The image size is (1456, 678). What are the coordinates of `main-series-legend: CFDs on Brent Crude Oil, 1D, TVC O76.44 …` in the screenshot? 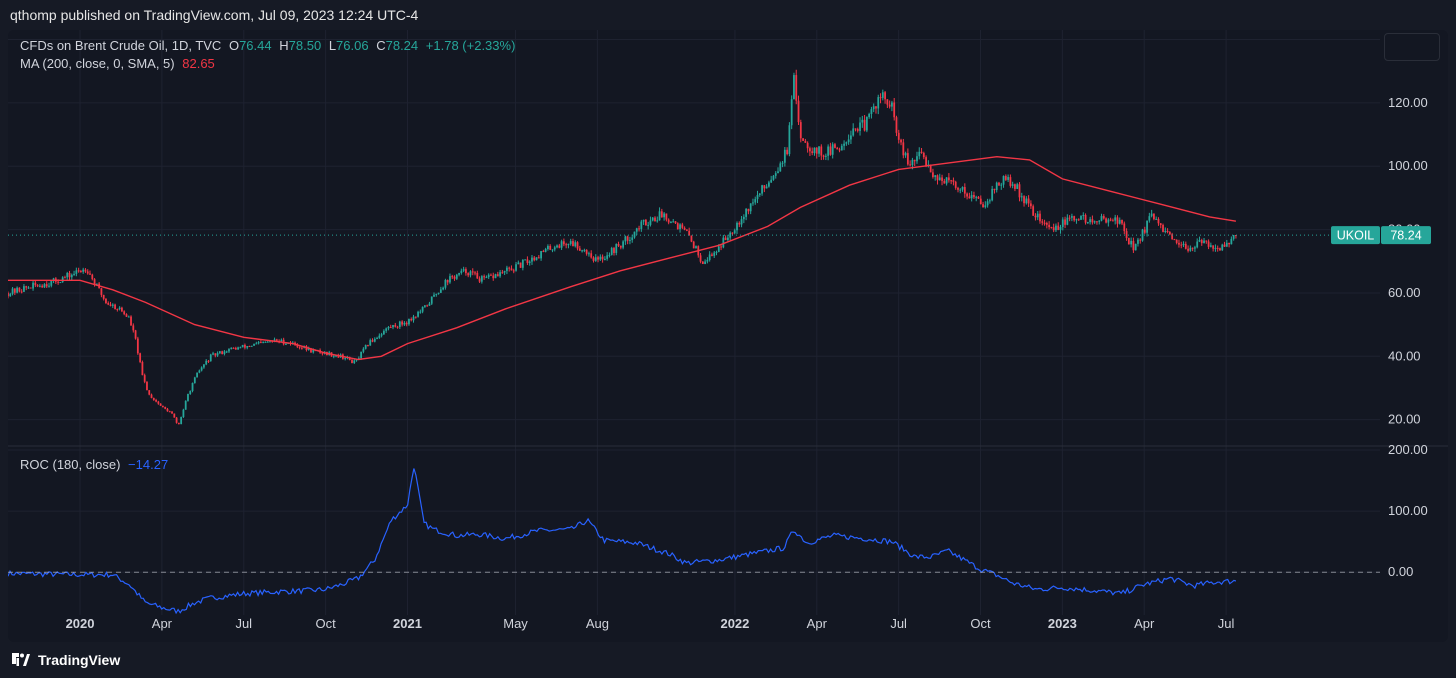 It's located at (269, 45).